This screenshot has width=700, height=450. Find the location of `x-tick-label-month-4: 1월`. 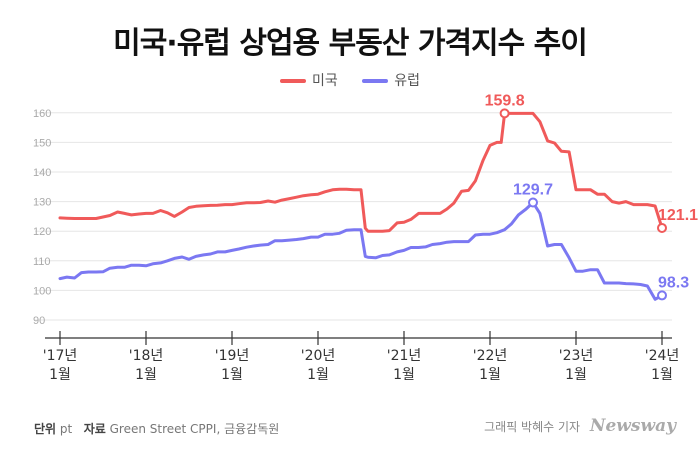

x-tick-label-month-4: 1월 is located at coordinates (404, 375).